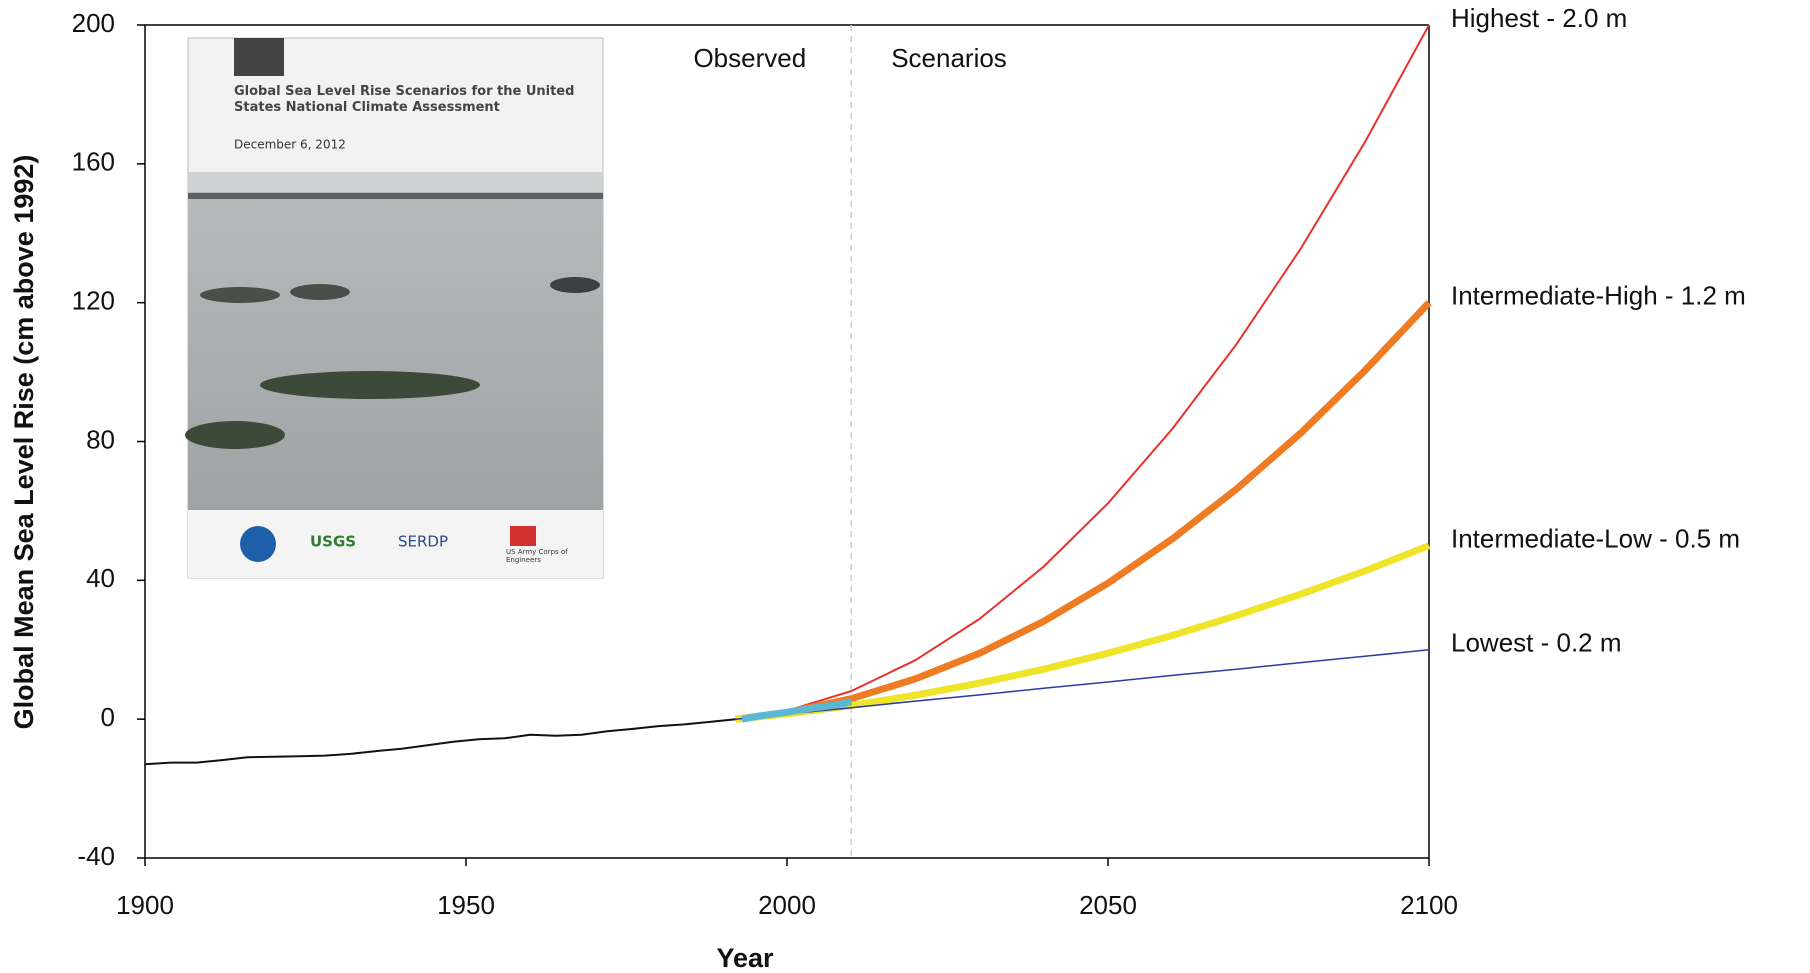 This screenshot has height=973, width=1810. I want to click on logo-text: US Army Corps of Engineers, so click(537, 556).